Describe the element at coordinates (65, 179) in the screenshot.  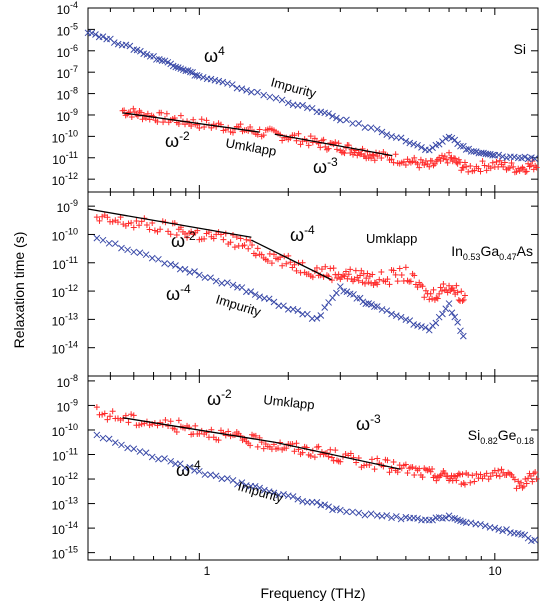
I see `y-tick-label: 10-12` at that location.